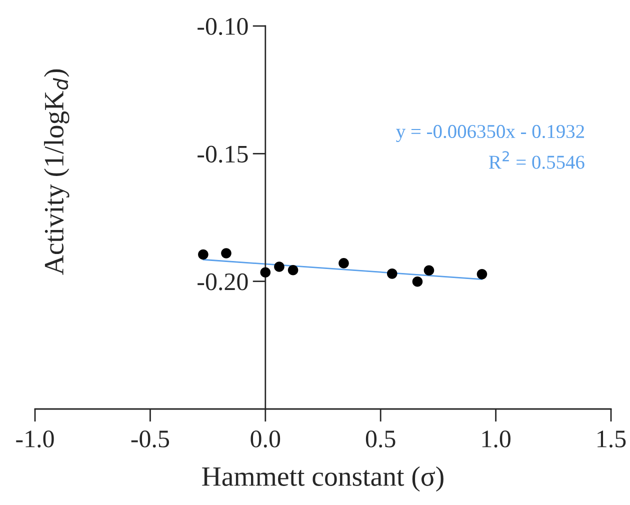 The height and width of the screenshot is (505, 630). What do you see at coordinates (612, 439) in the screenshot?
I see `x-tick-label: 1.5` at bounding box center [612, 439].